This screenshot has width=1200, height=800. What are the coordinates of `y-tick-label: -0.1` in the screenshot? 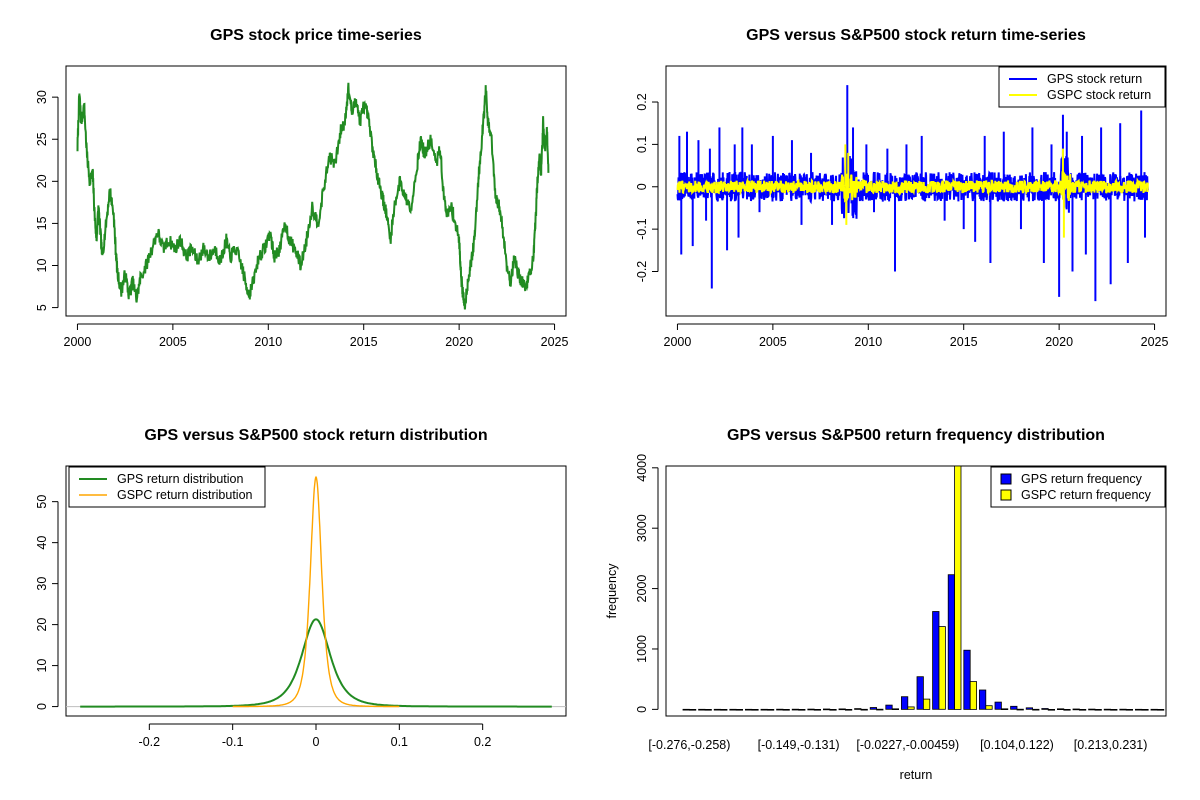 It's located at (642, 229).